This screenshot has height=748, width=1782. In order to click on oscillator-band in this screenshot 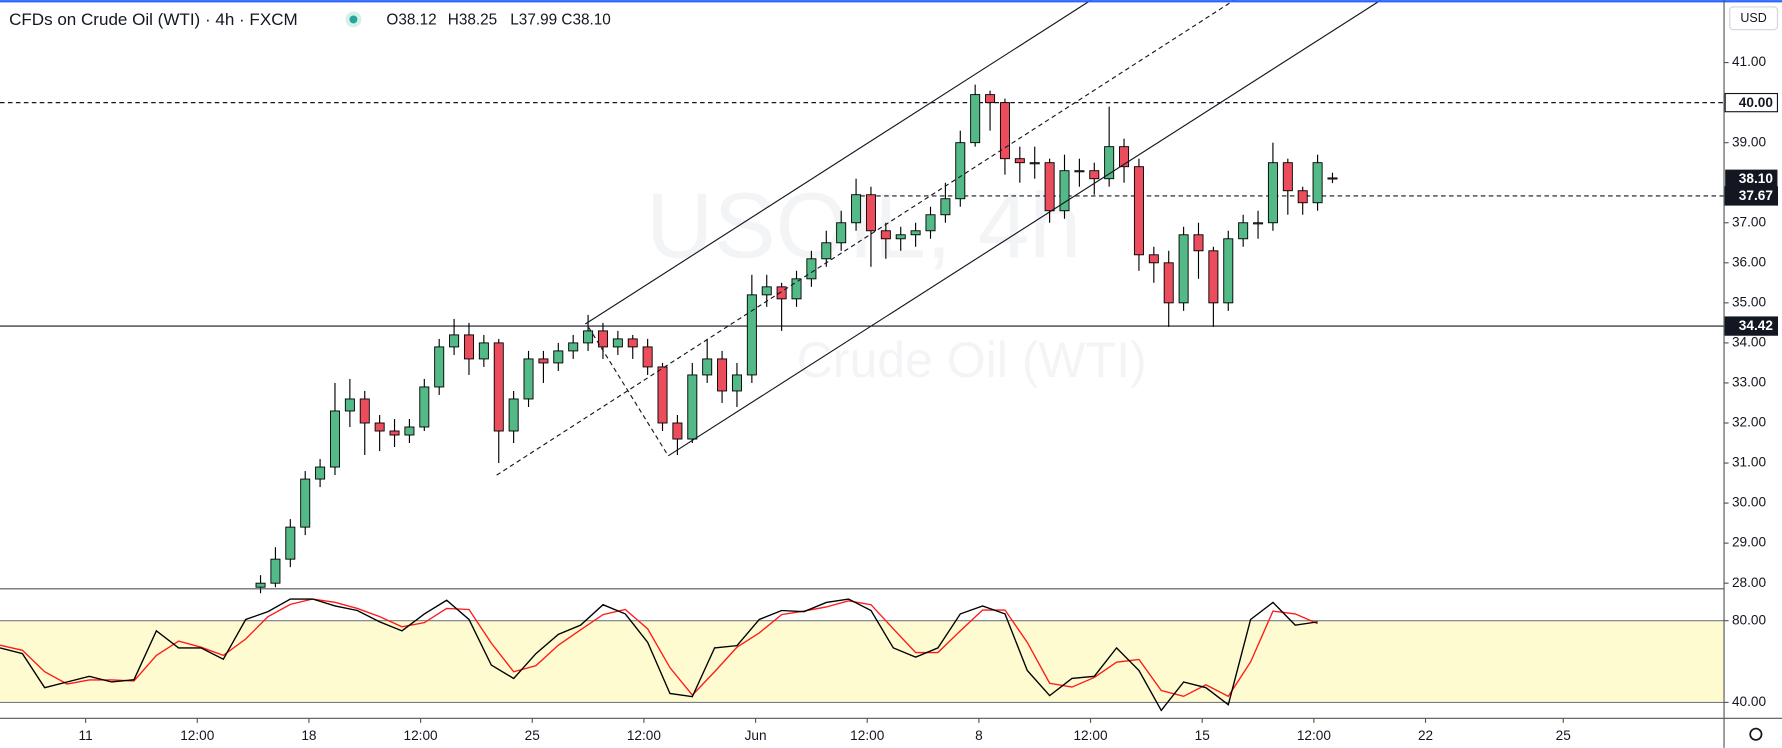, I will do `click(862, 661)`.